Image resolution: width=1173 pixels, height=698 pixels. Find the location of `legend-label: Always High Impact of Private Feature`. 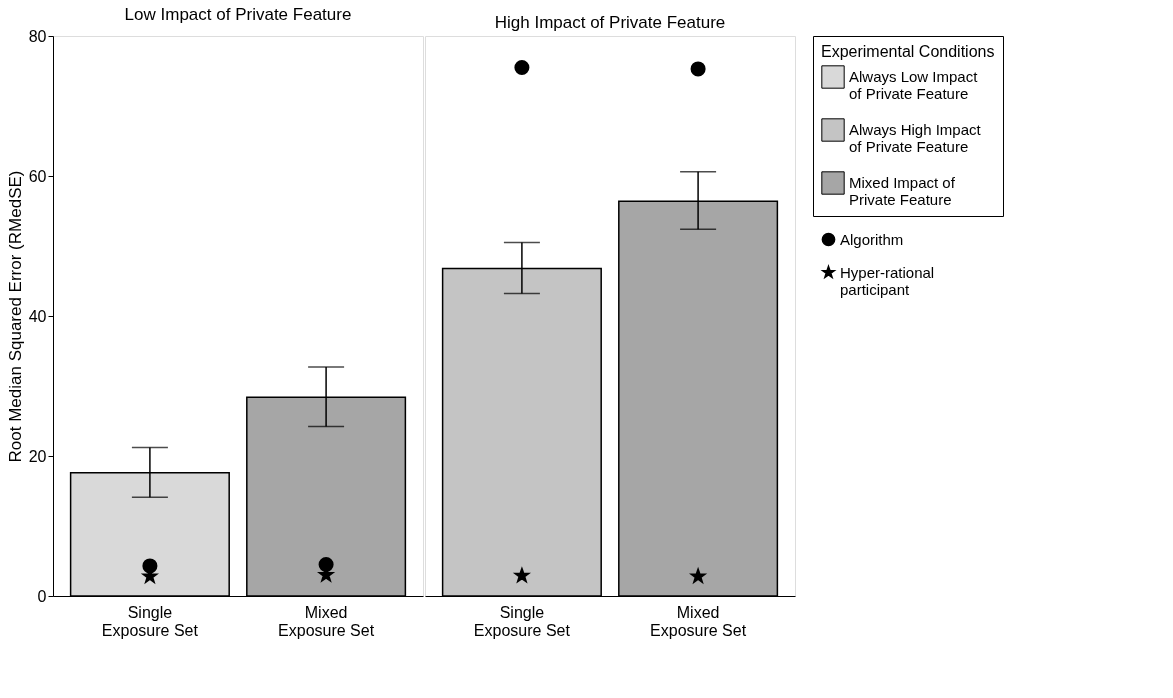

legend-label: Always High Impact of Private Feature is located at coordinates (915, 138).